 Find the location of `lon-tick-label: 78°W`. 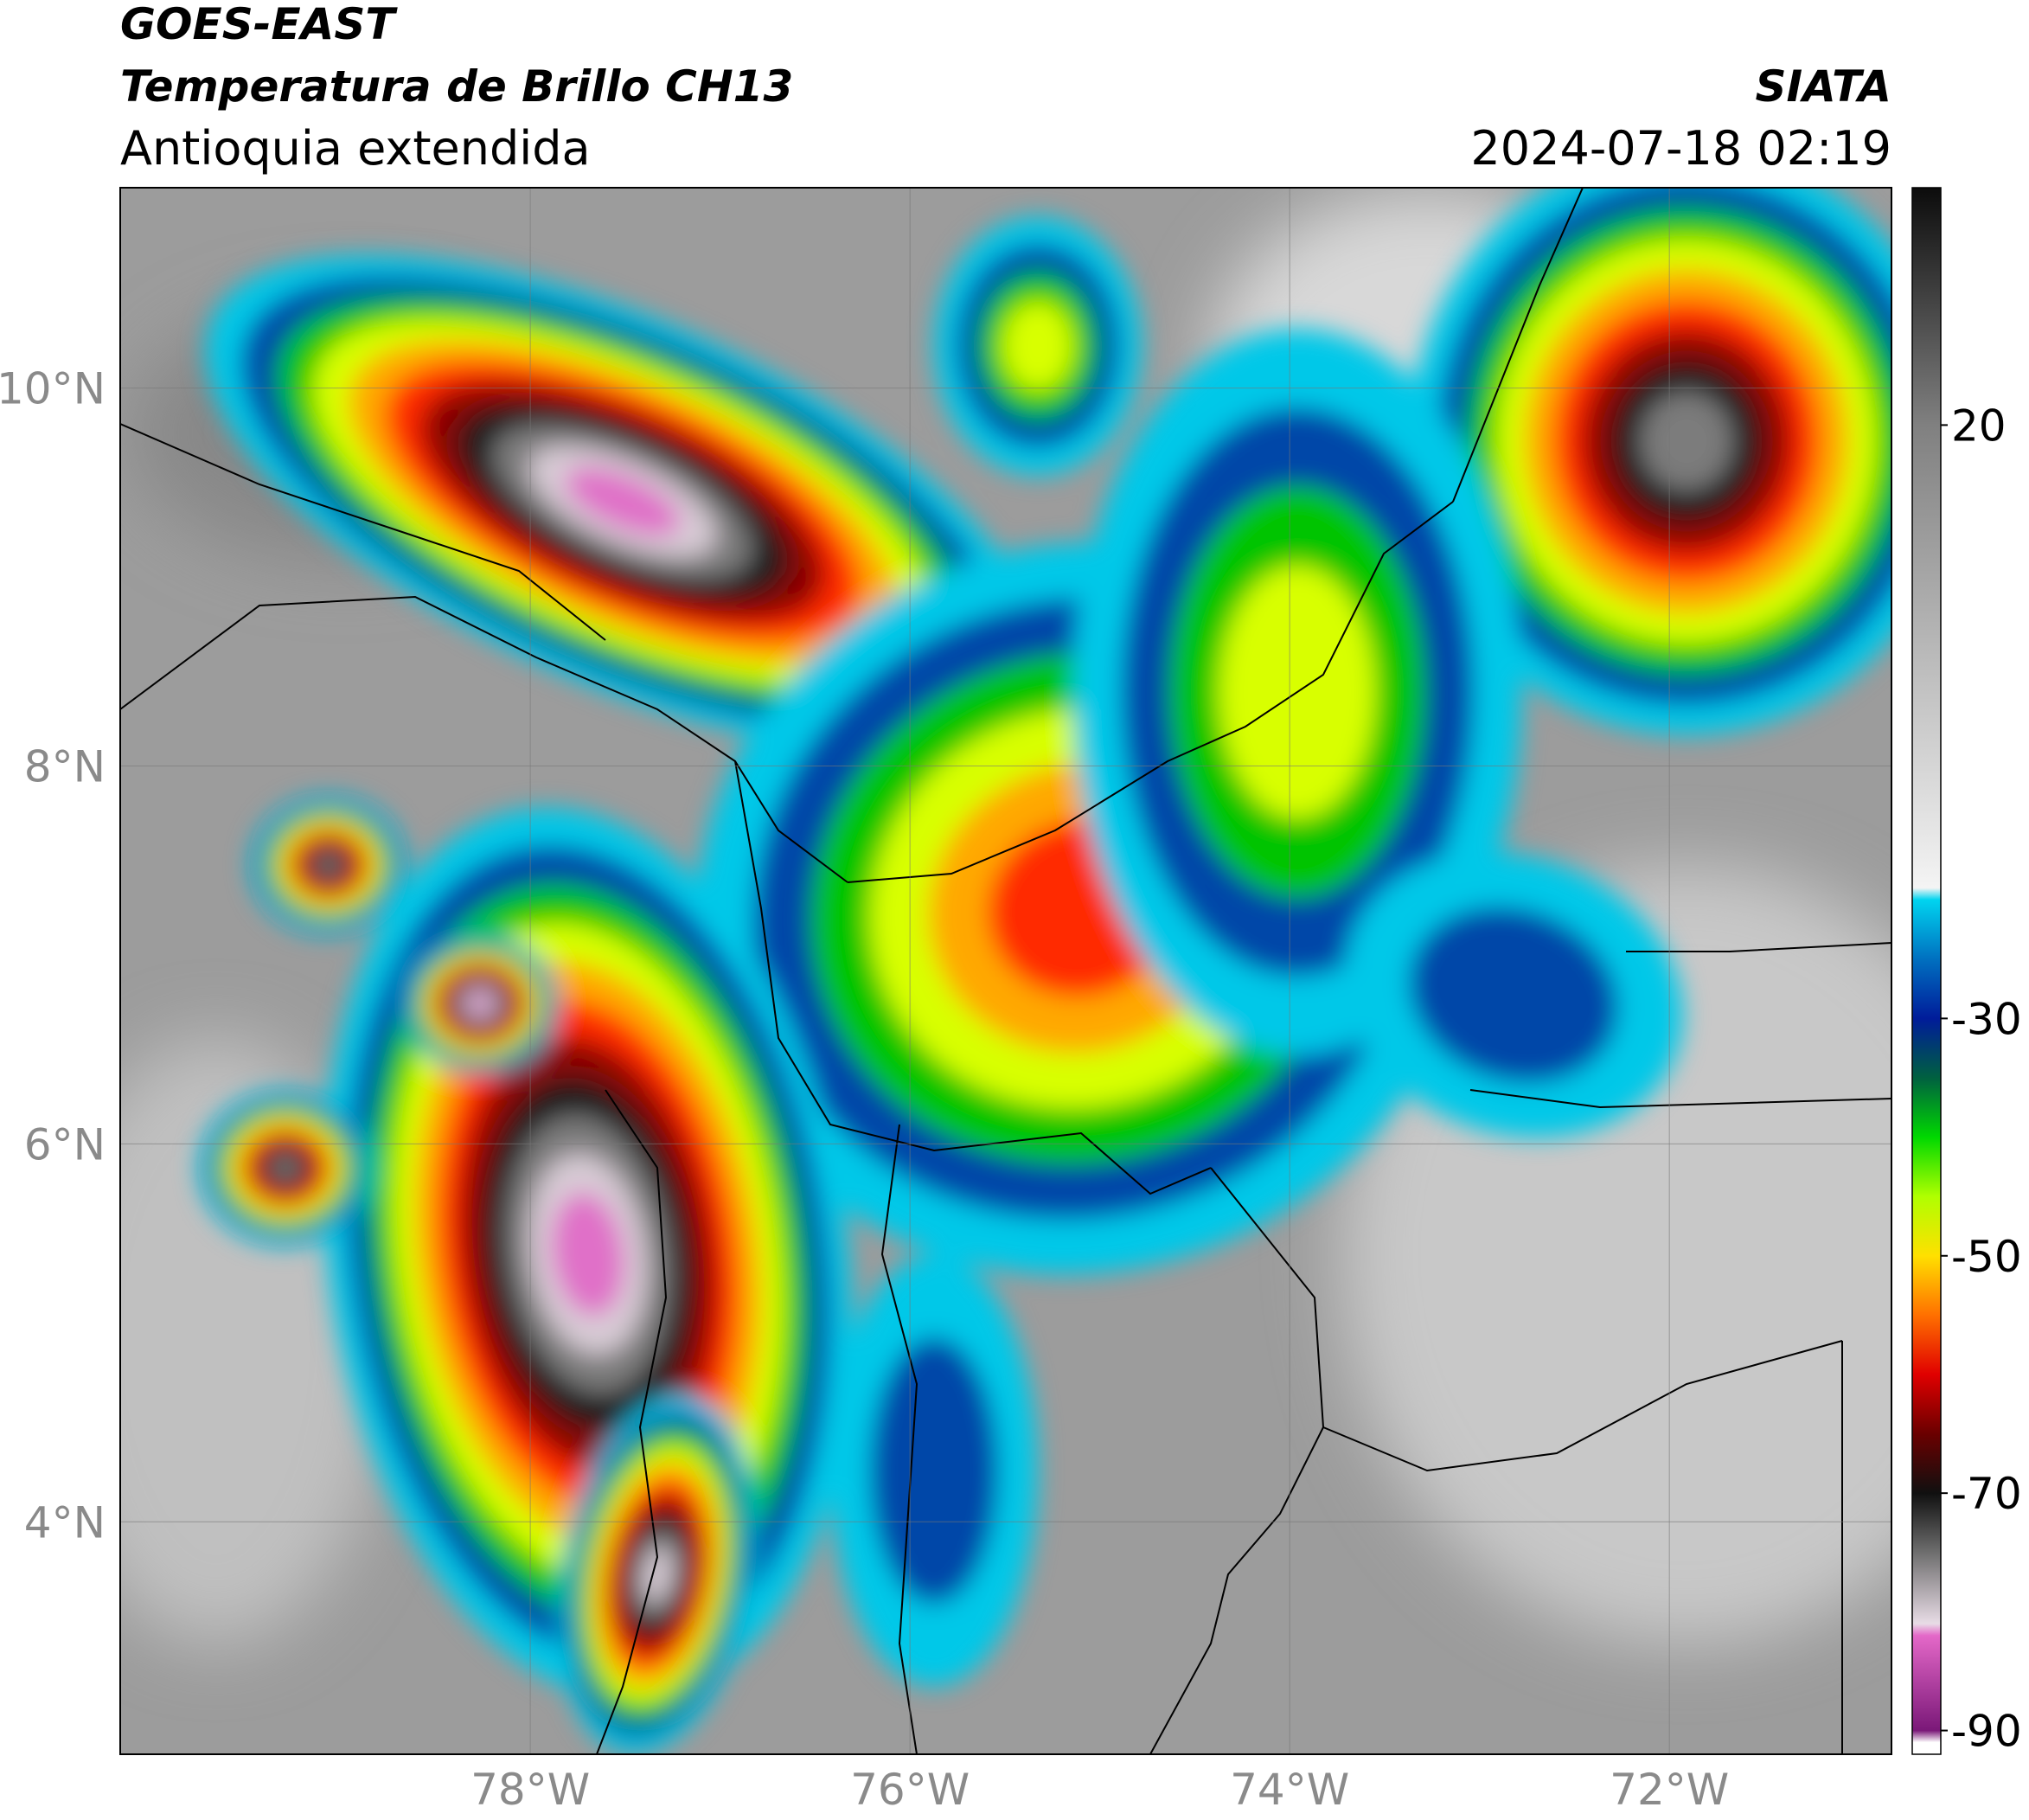

lon-tick-label: 78°W is located at coordinates (530, 1790).